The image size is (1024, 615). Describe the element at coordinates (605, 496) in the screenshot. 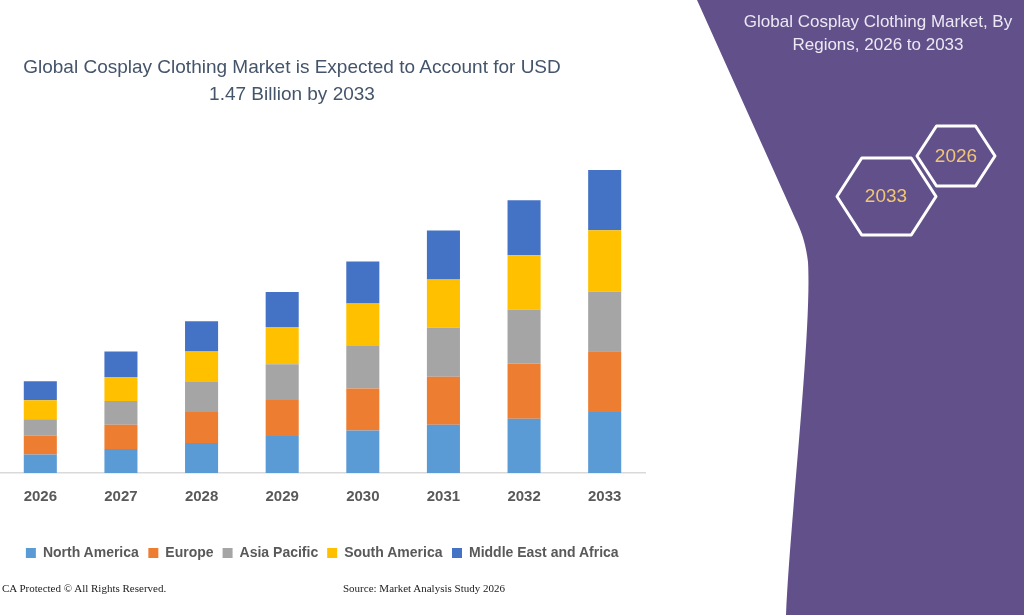

I see `x-tick-label: 2033` at that location.